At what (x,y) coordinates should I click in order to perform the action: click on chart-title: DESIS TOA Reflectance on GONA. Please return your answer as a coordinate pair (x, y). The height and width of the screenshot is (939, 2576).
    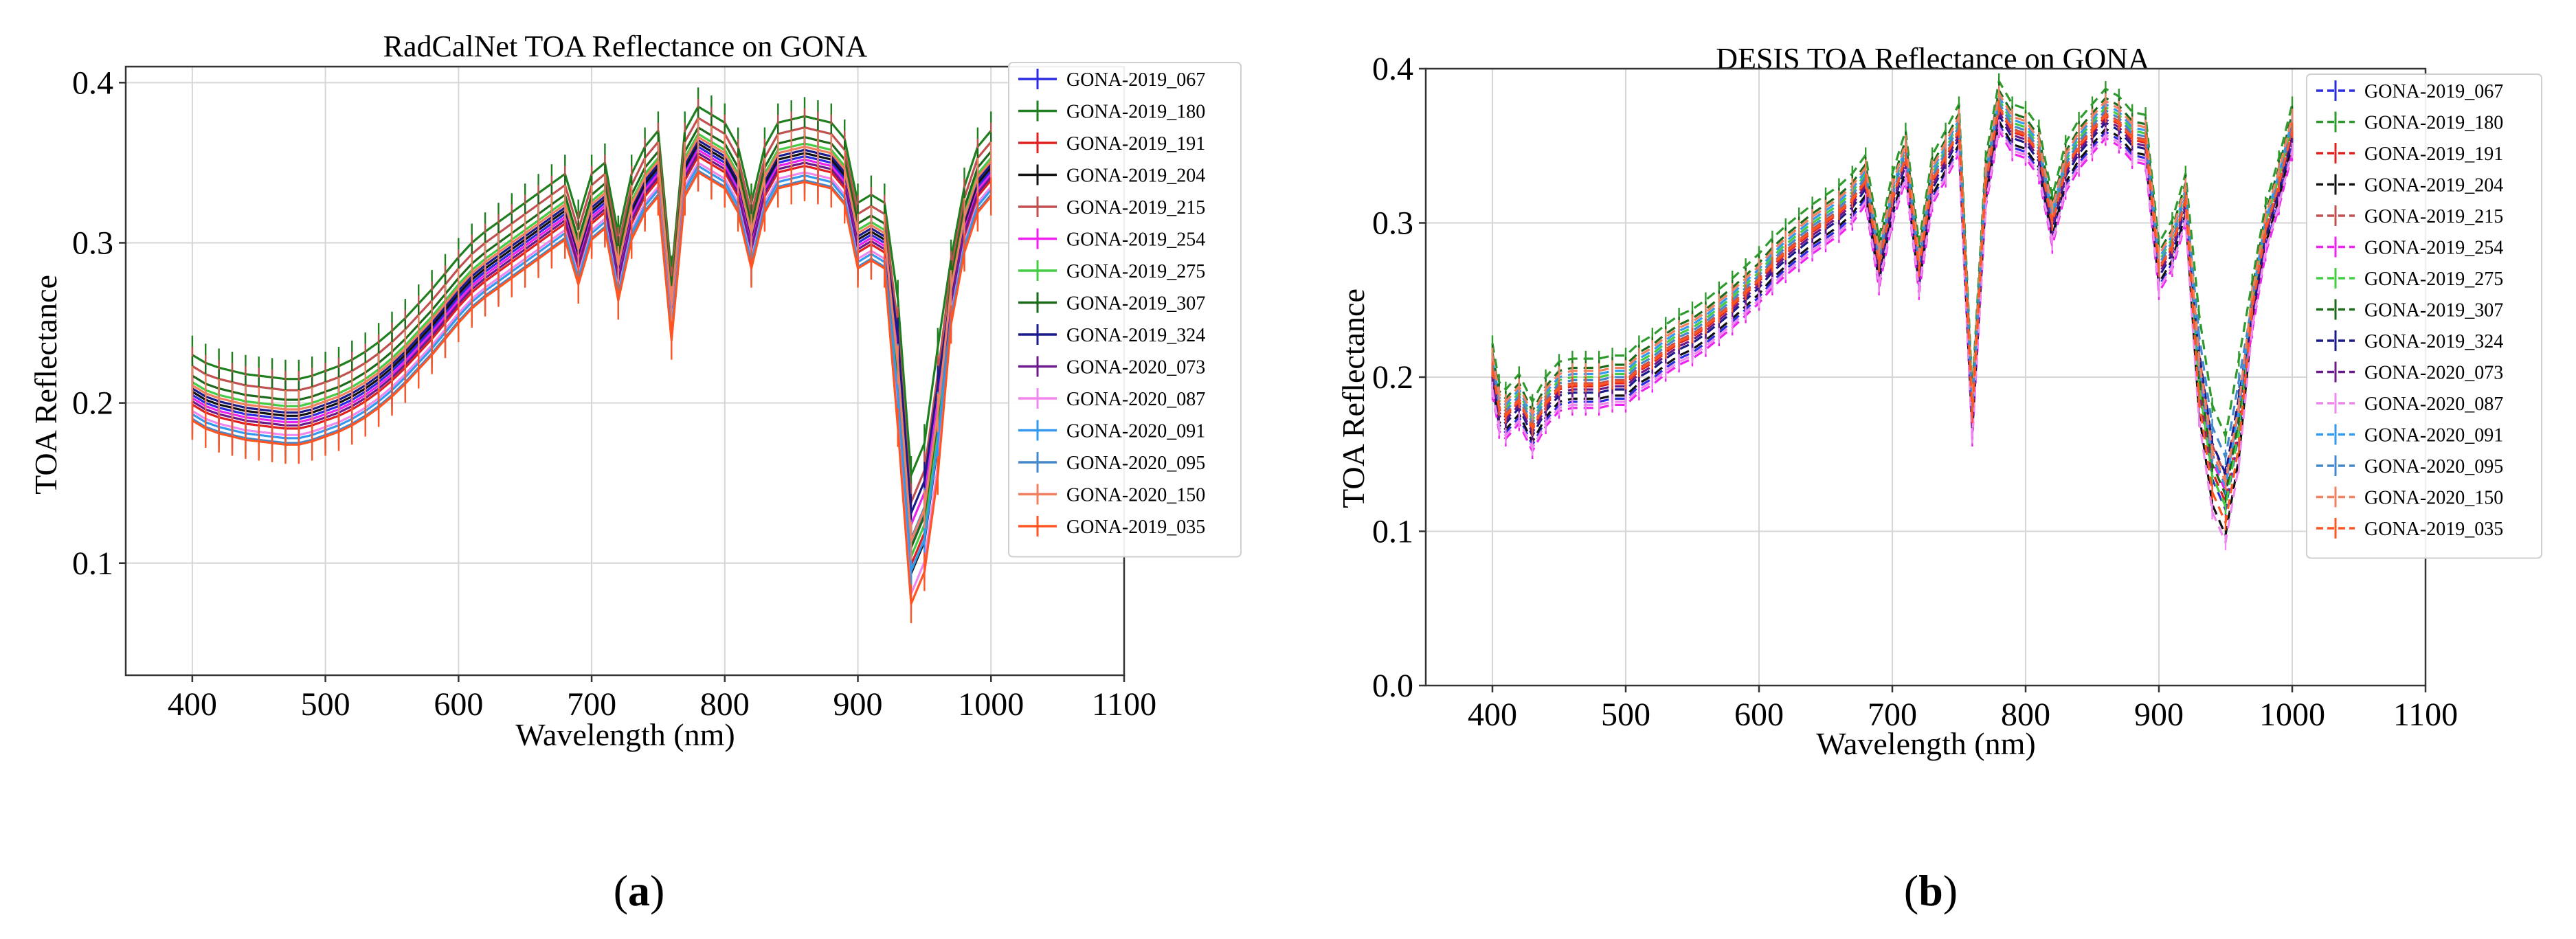
    Looking at the image, I should click on (1933, 59).